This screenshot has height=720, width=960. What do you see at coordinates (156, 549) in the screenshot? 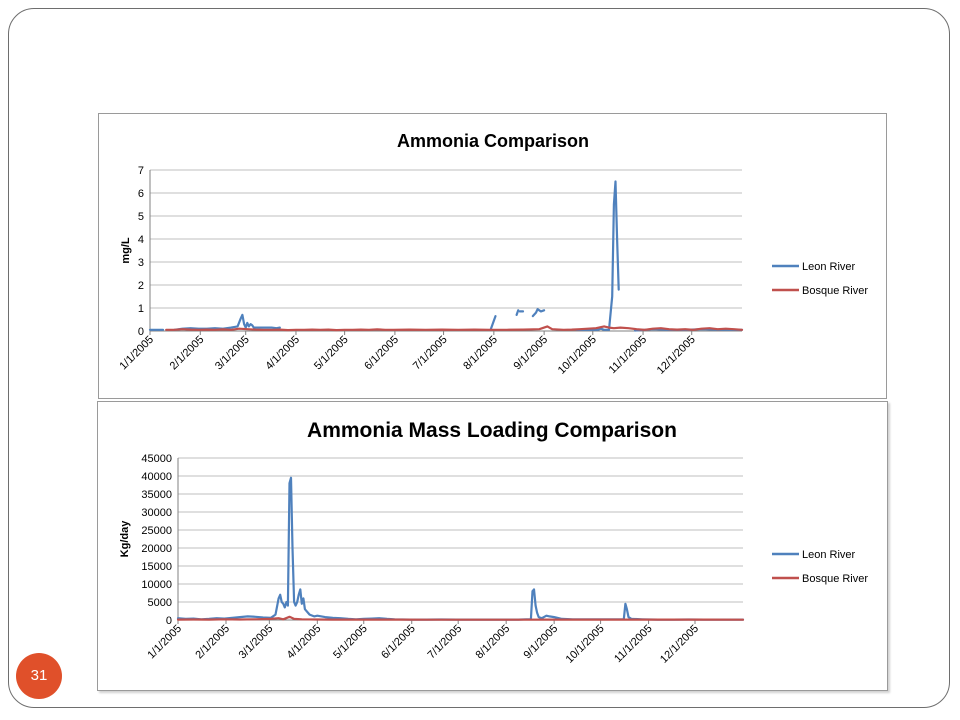
I see `y-tick-label: 20000` at bounding box center [156, 549].